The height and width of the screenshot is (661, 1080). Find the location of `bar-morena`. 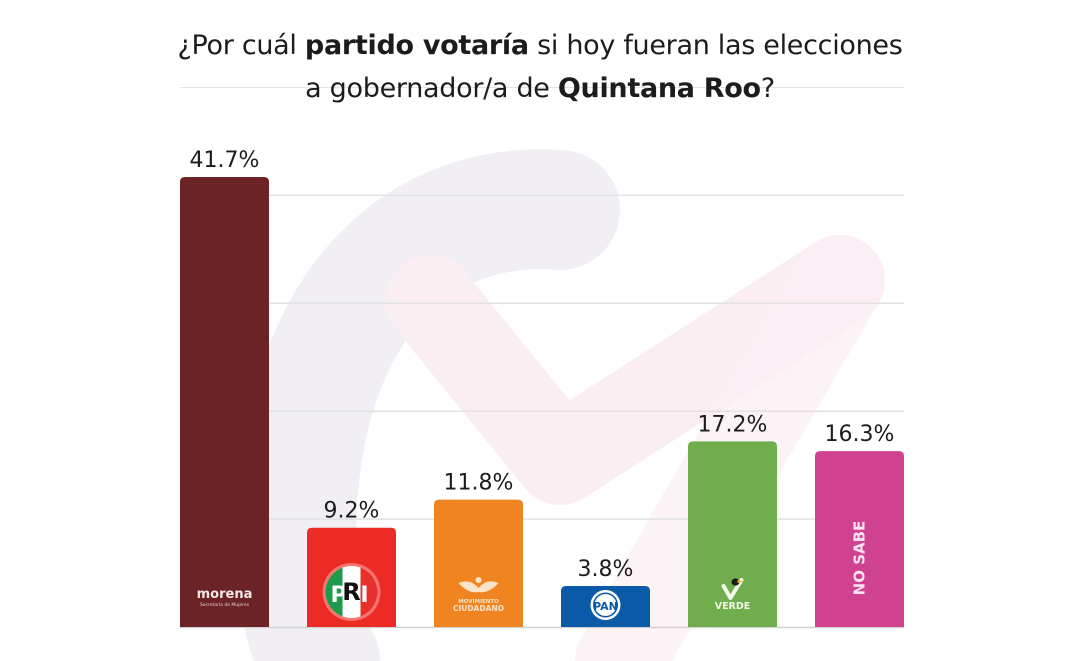

bar-morena is located at coordinates (224, 402).